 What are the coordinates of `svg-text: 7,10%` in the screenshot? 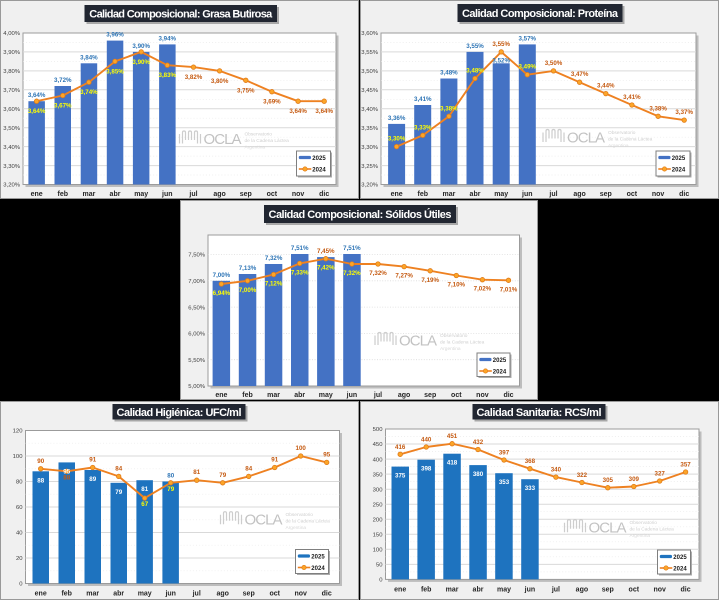 It's located at (457, 285).